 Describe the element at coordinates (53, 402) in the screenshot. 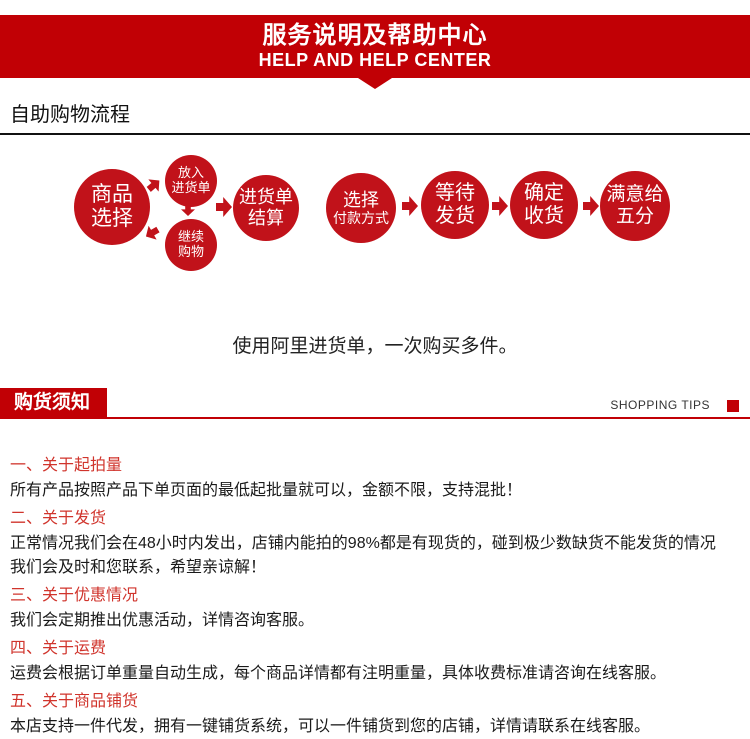

I see `tips-banner-label: 购货须知` at that location.